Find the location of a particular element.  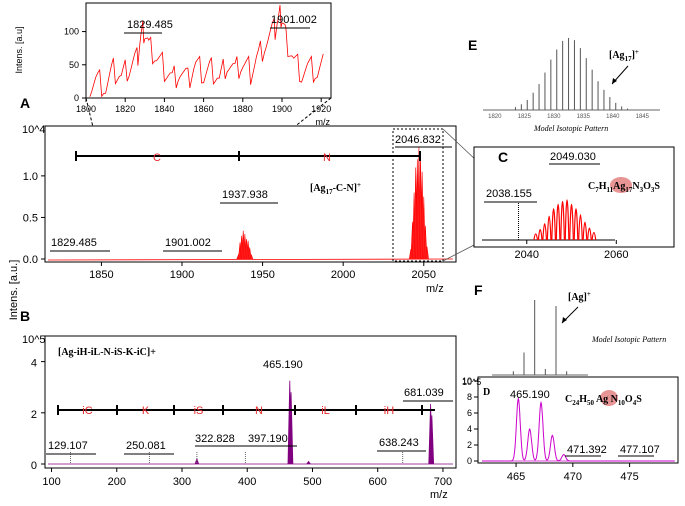

x-tick-label: 500 is located at coordinates (312, 482).